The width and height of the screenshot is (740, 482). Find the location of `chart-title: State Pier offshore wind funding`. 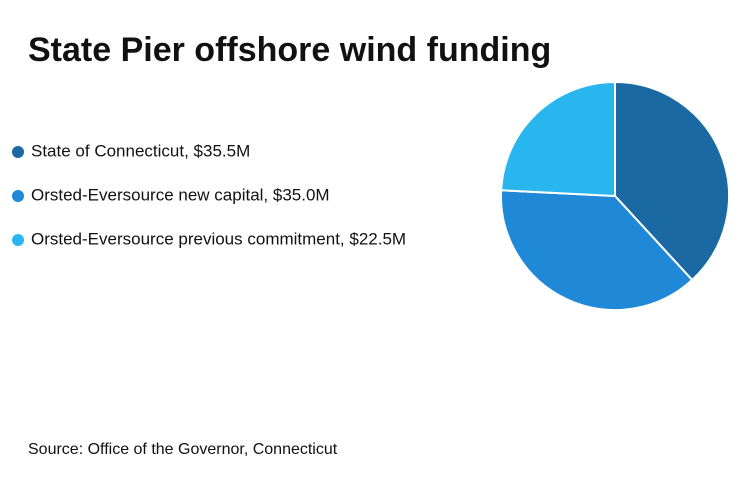

chart-title: State Pier offshore wind funding is located at coordinates (289, 50).